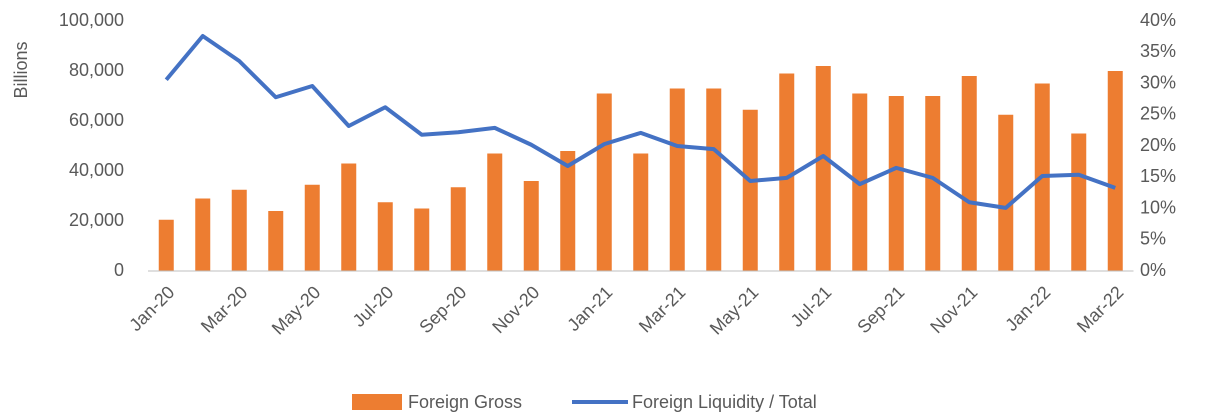  Describe the element at coordinates (96, 170) in the screenshot. I see `y-tick-label: 40,000` at that location.